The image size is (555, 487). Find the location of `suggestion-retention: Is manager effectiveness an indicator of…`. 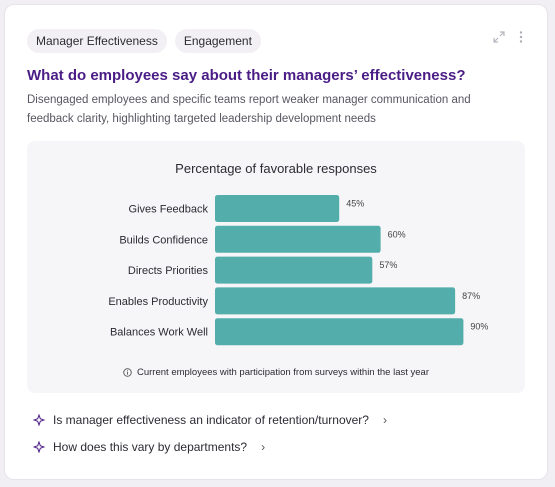

suggestion-retention: Is manager effectiveness an indicator of… is located at coordinates (210, 420).